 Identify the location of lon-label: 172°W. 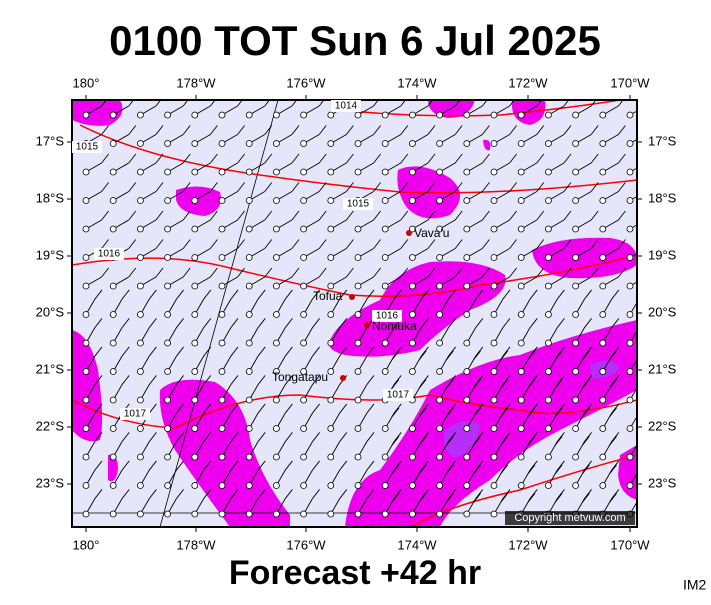
(528, 82).